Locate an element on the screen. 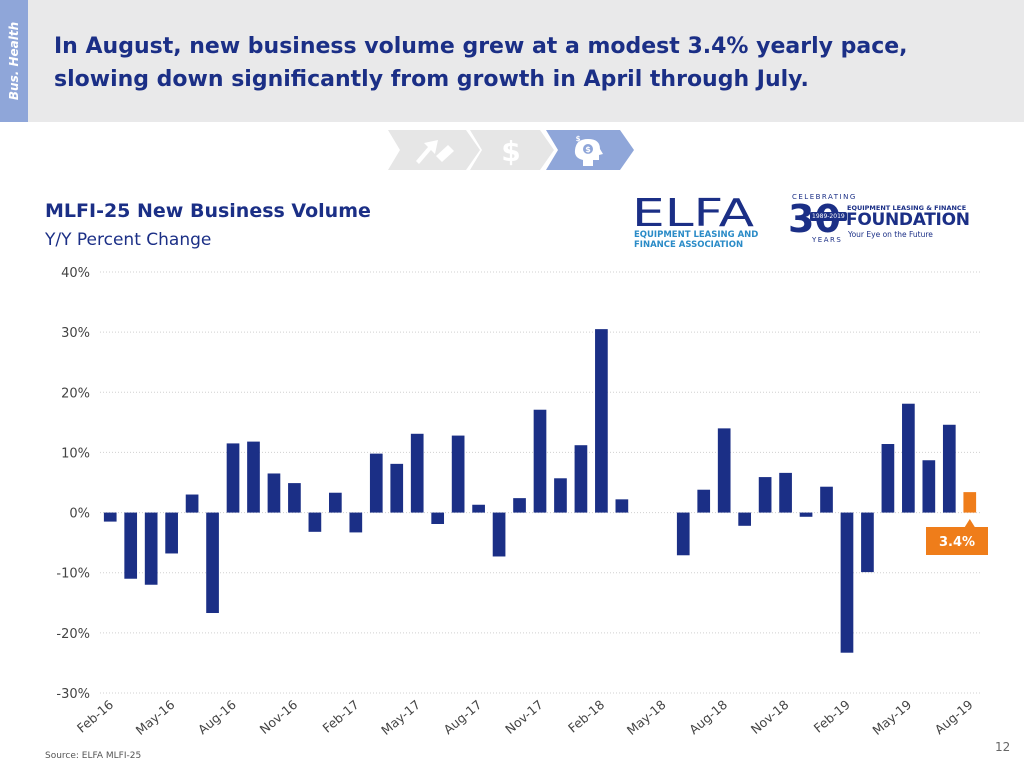 This screenshot has width=1024, height=768. y-tick-label: 40% is located at coordinates (75, 273).